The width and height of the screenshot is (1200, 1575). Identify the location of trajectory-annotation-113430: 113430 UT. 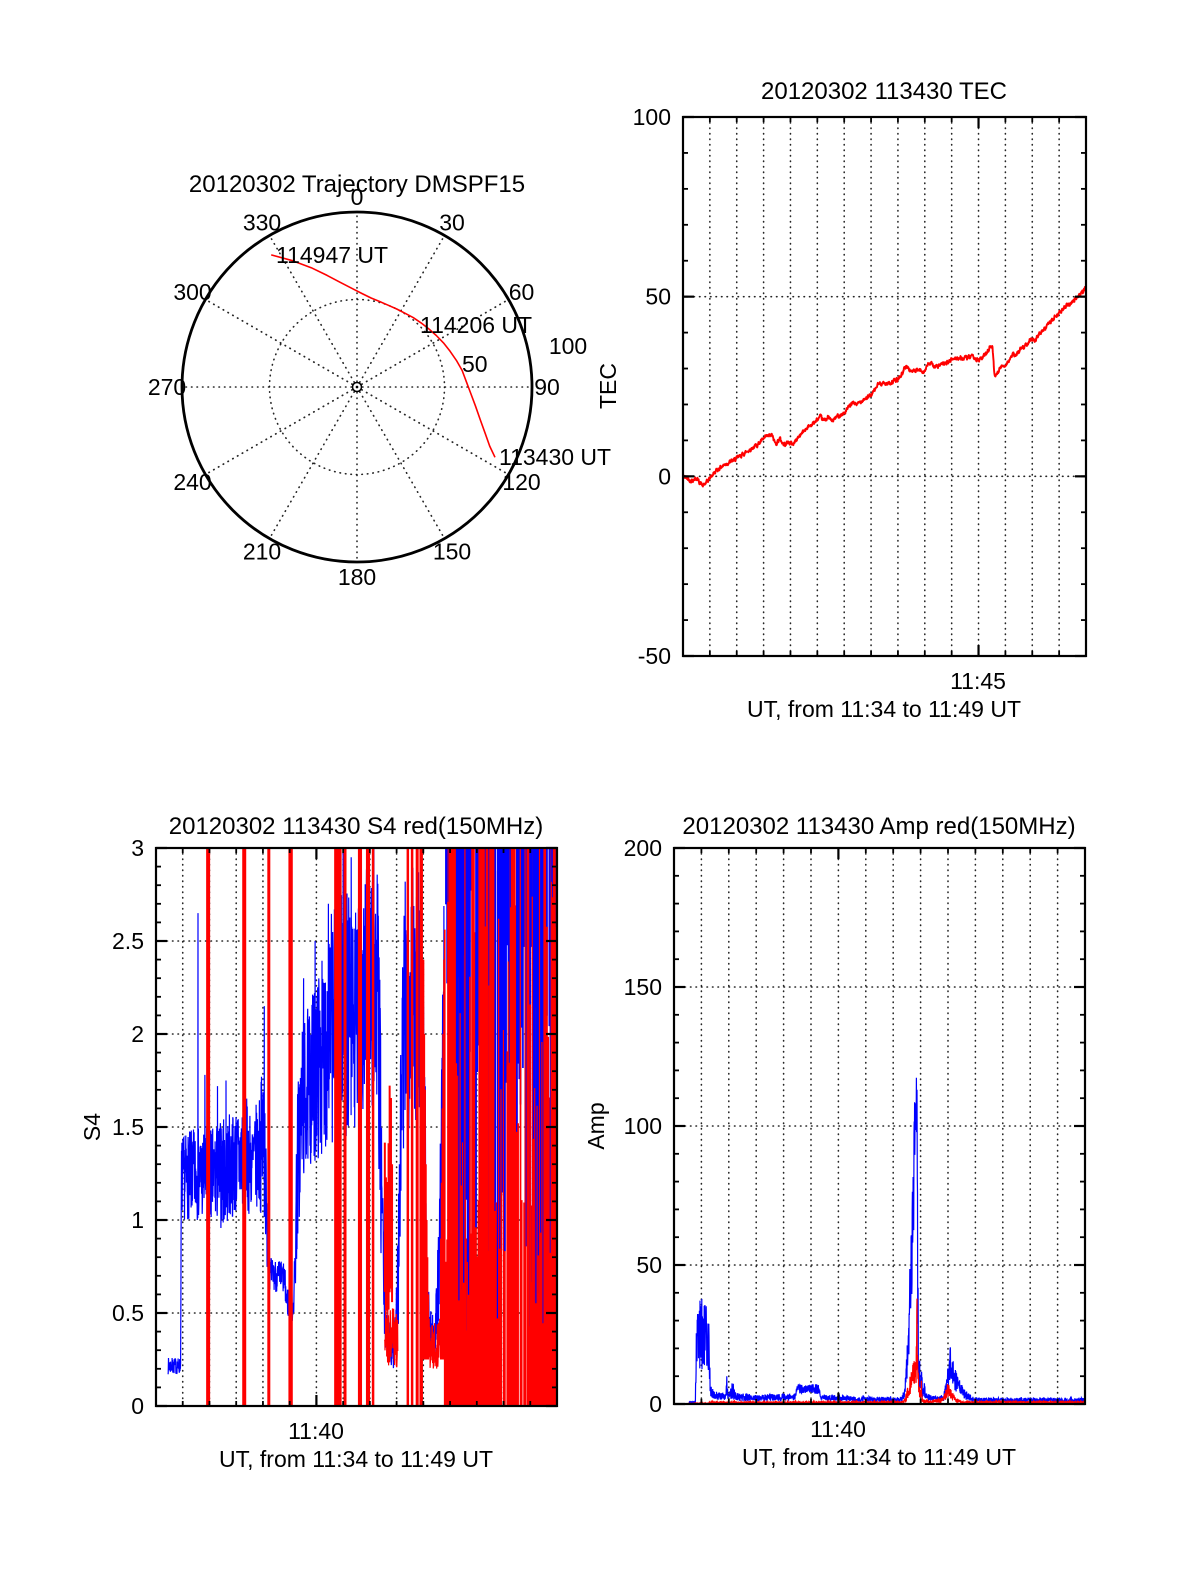
(555, 457).